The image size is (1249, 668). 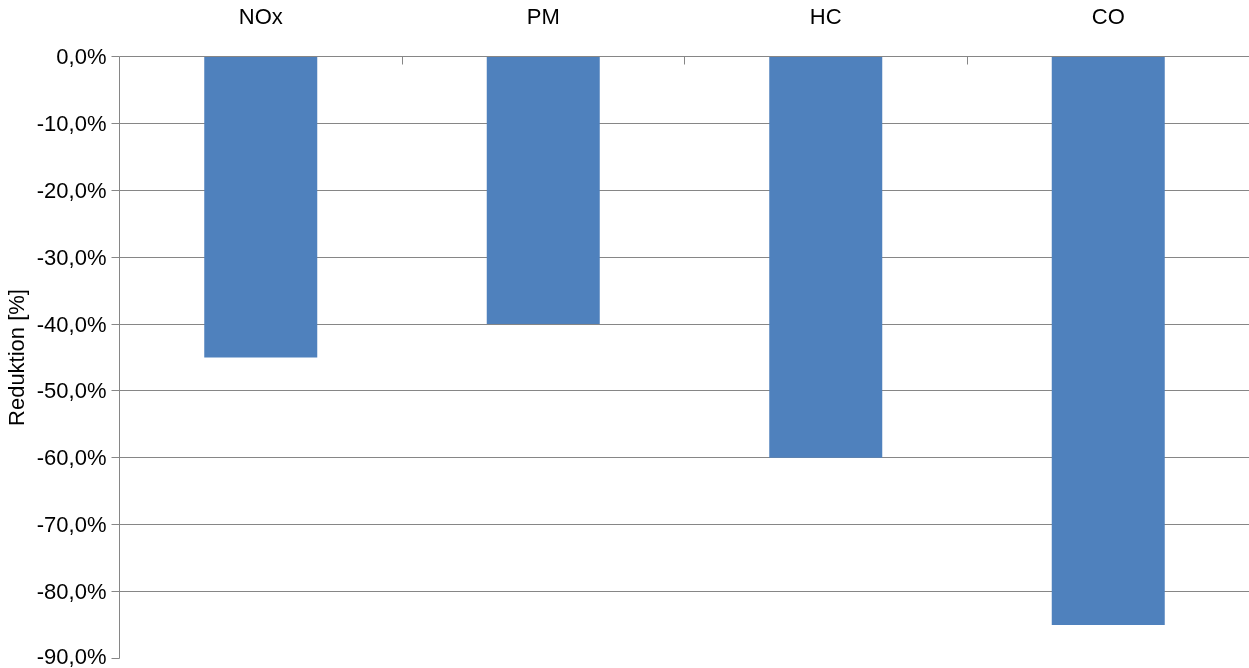 I want to click on y-tick-label: -30,0%, so click(x=71, y=257).